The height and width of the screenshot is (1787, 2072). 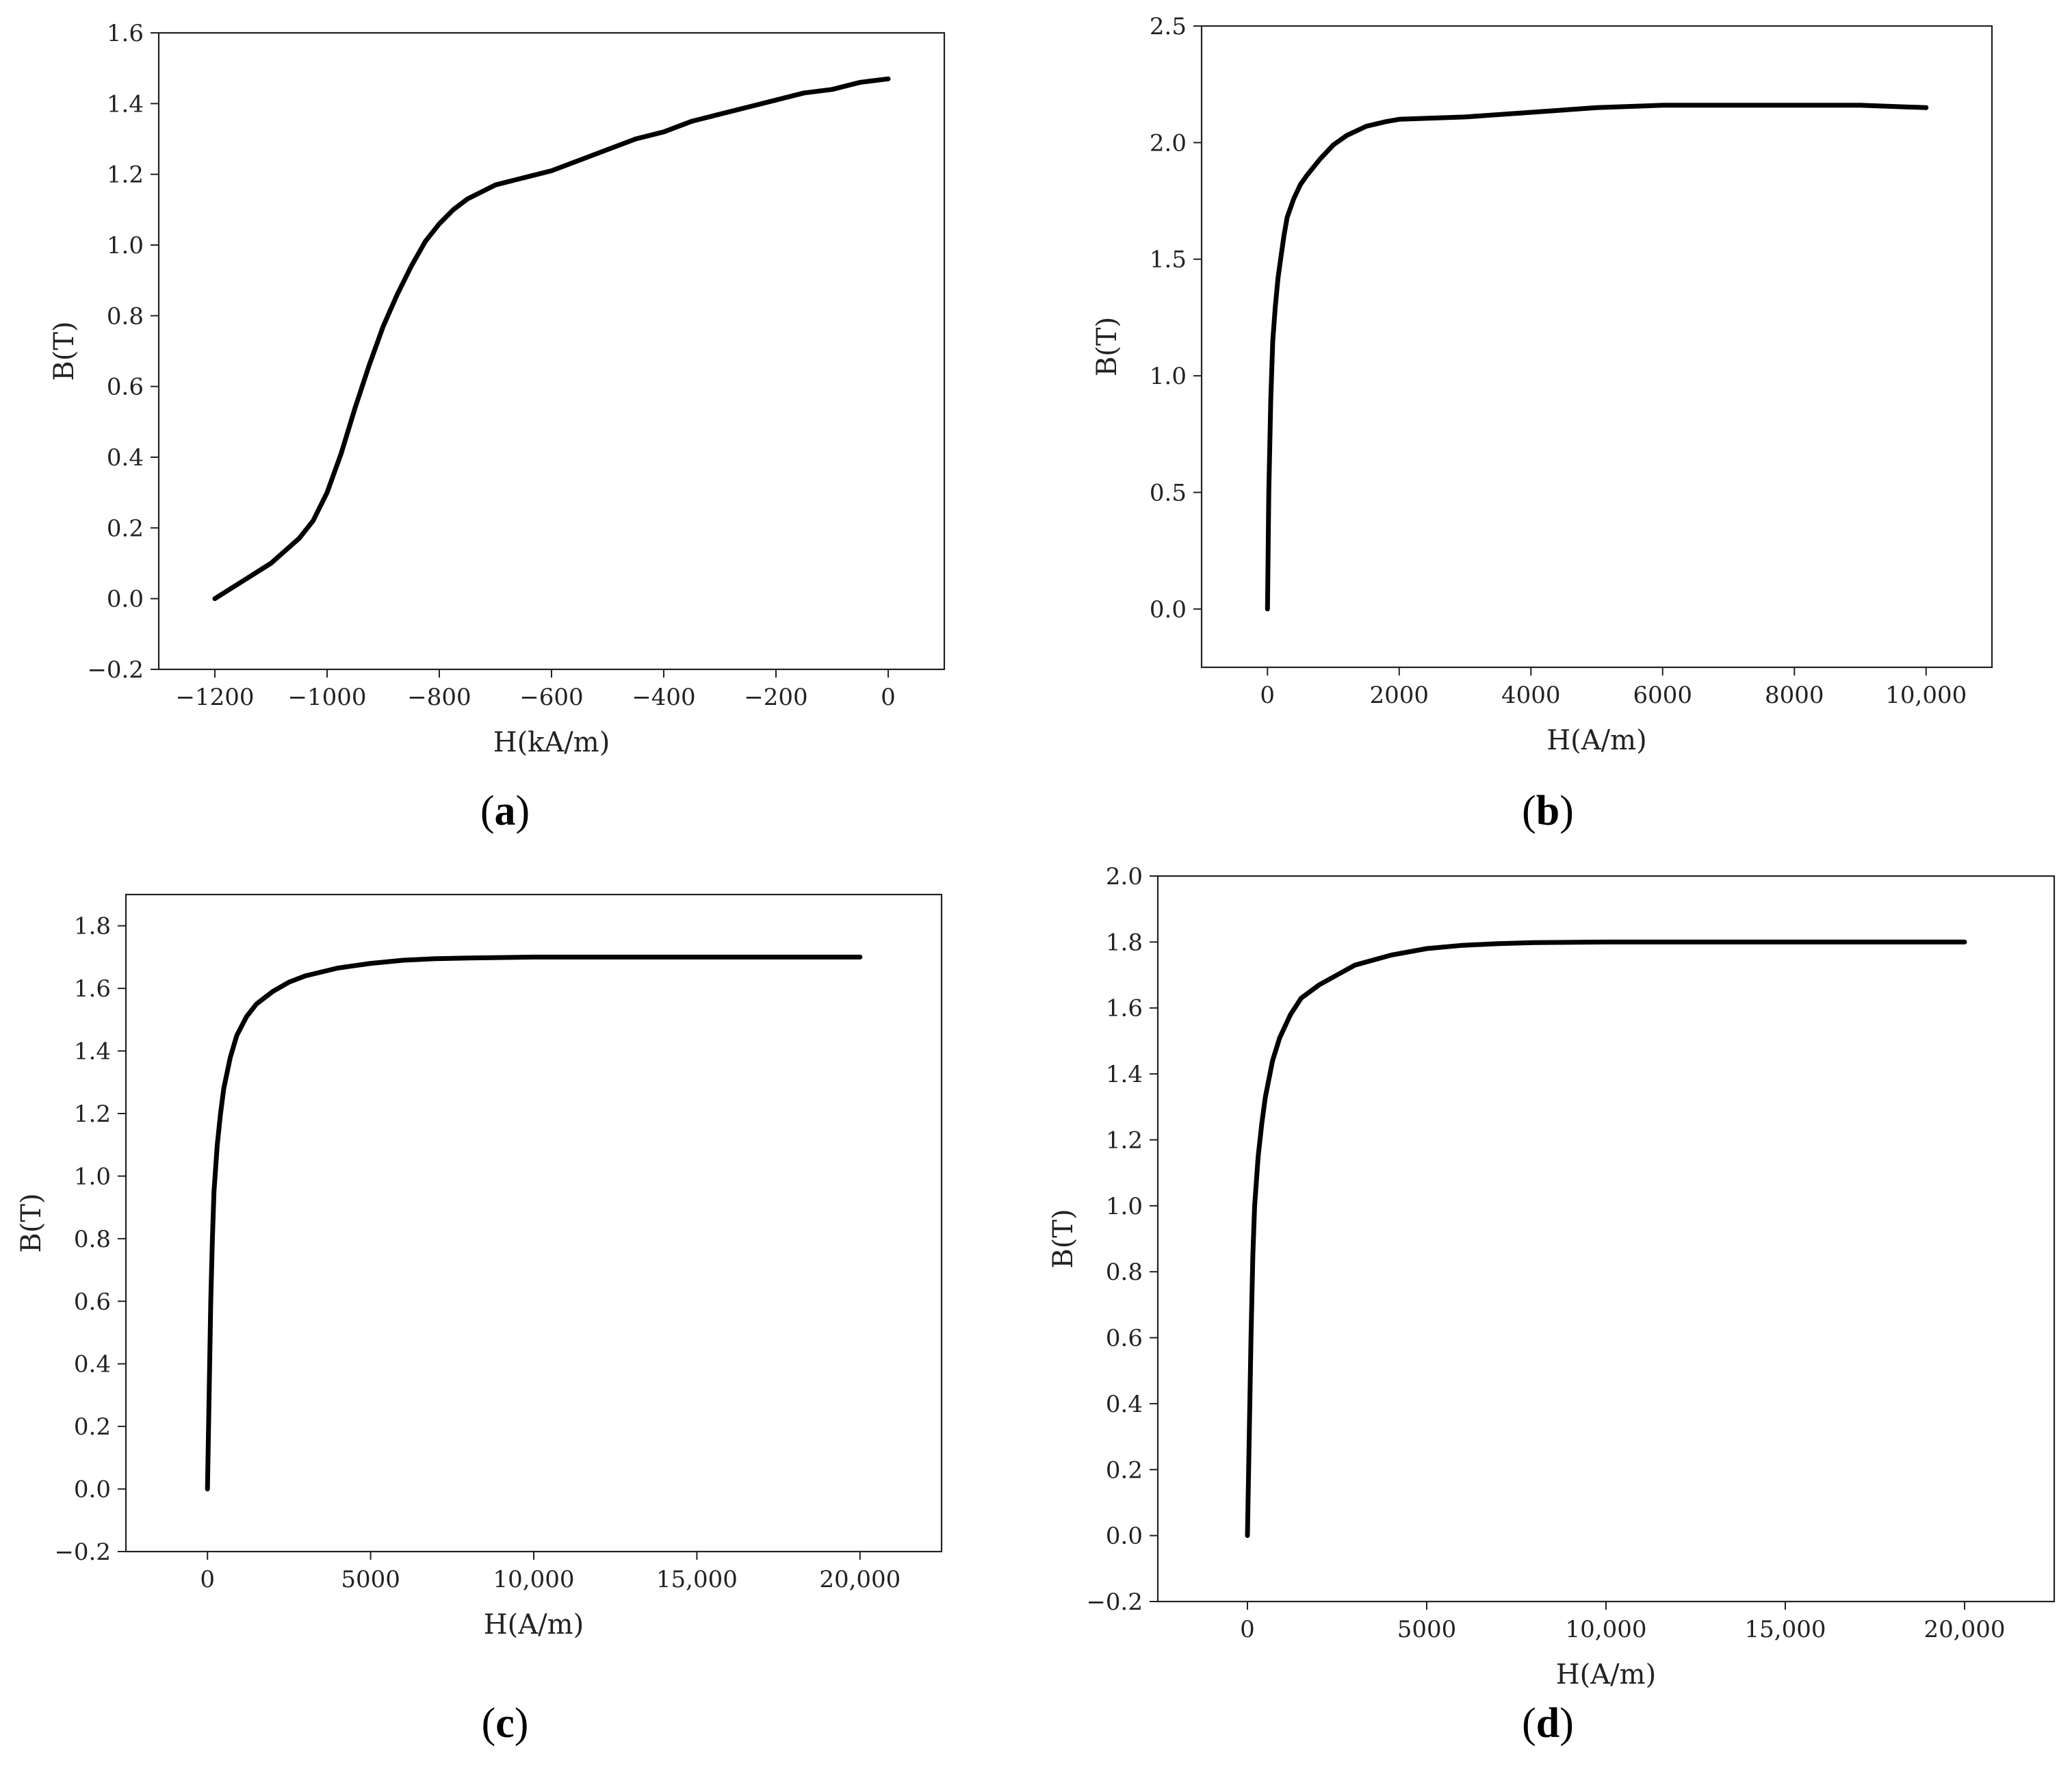 I want to click on x-tick-label: 2000, so click(x=1399, y=695).